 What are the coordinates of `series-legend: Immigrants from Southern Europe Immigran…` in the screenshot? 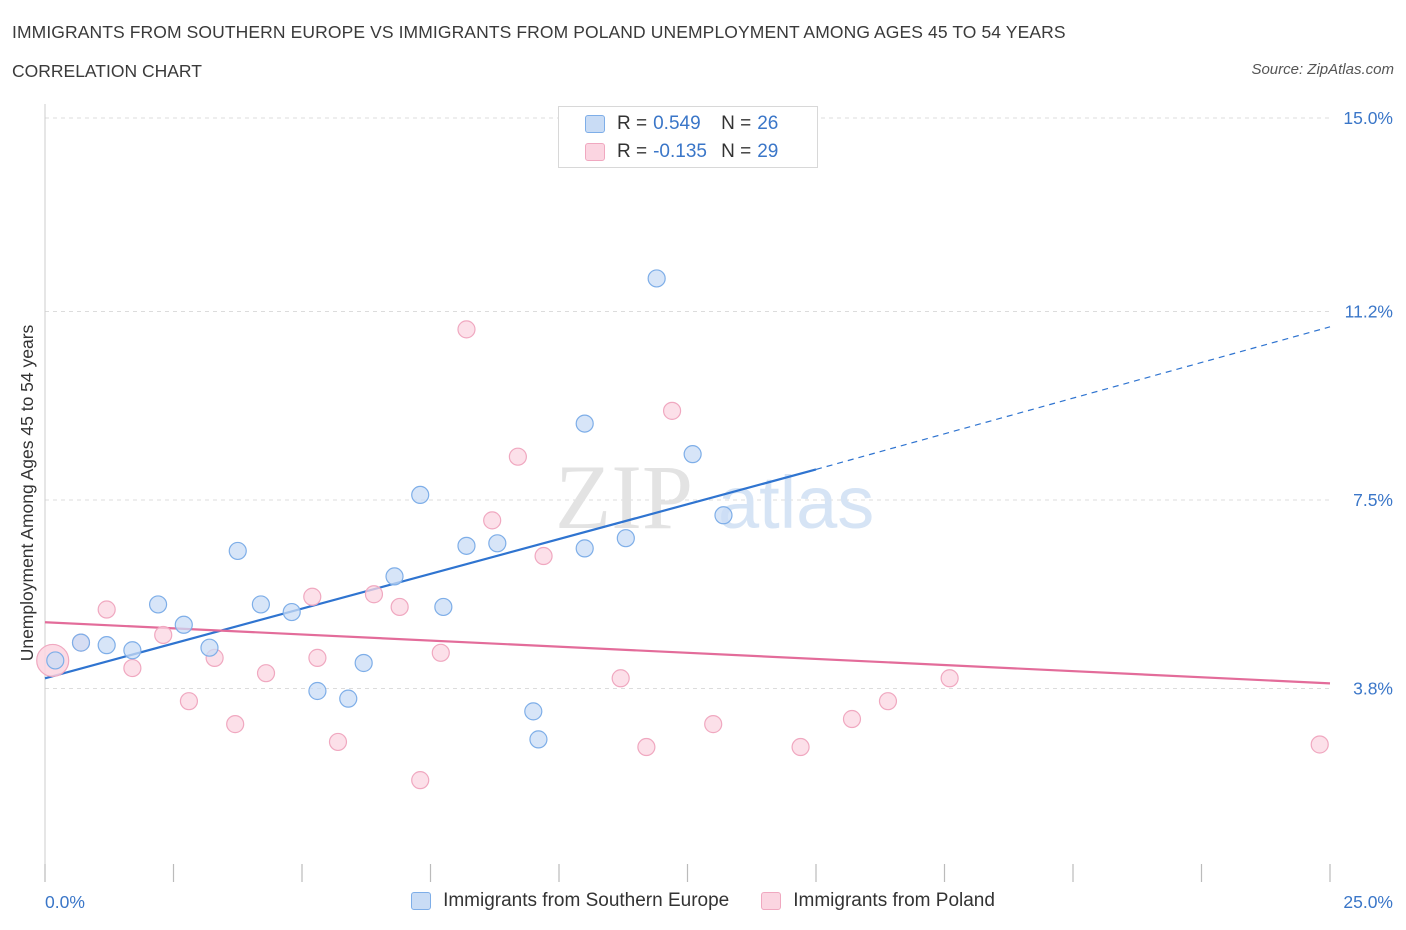 It's located at (703, 901).